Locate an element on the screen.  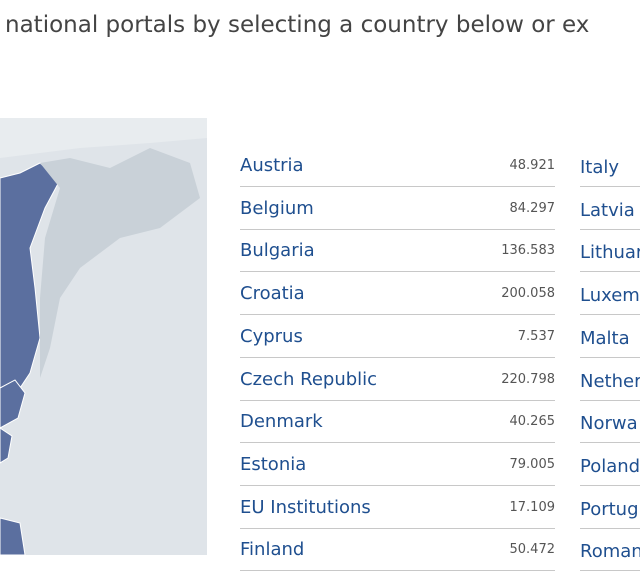
country-link: Estonia is located at coordinates (273, 464).